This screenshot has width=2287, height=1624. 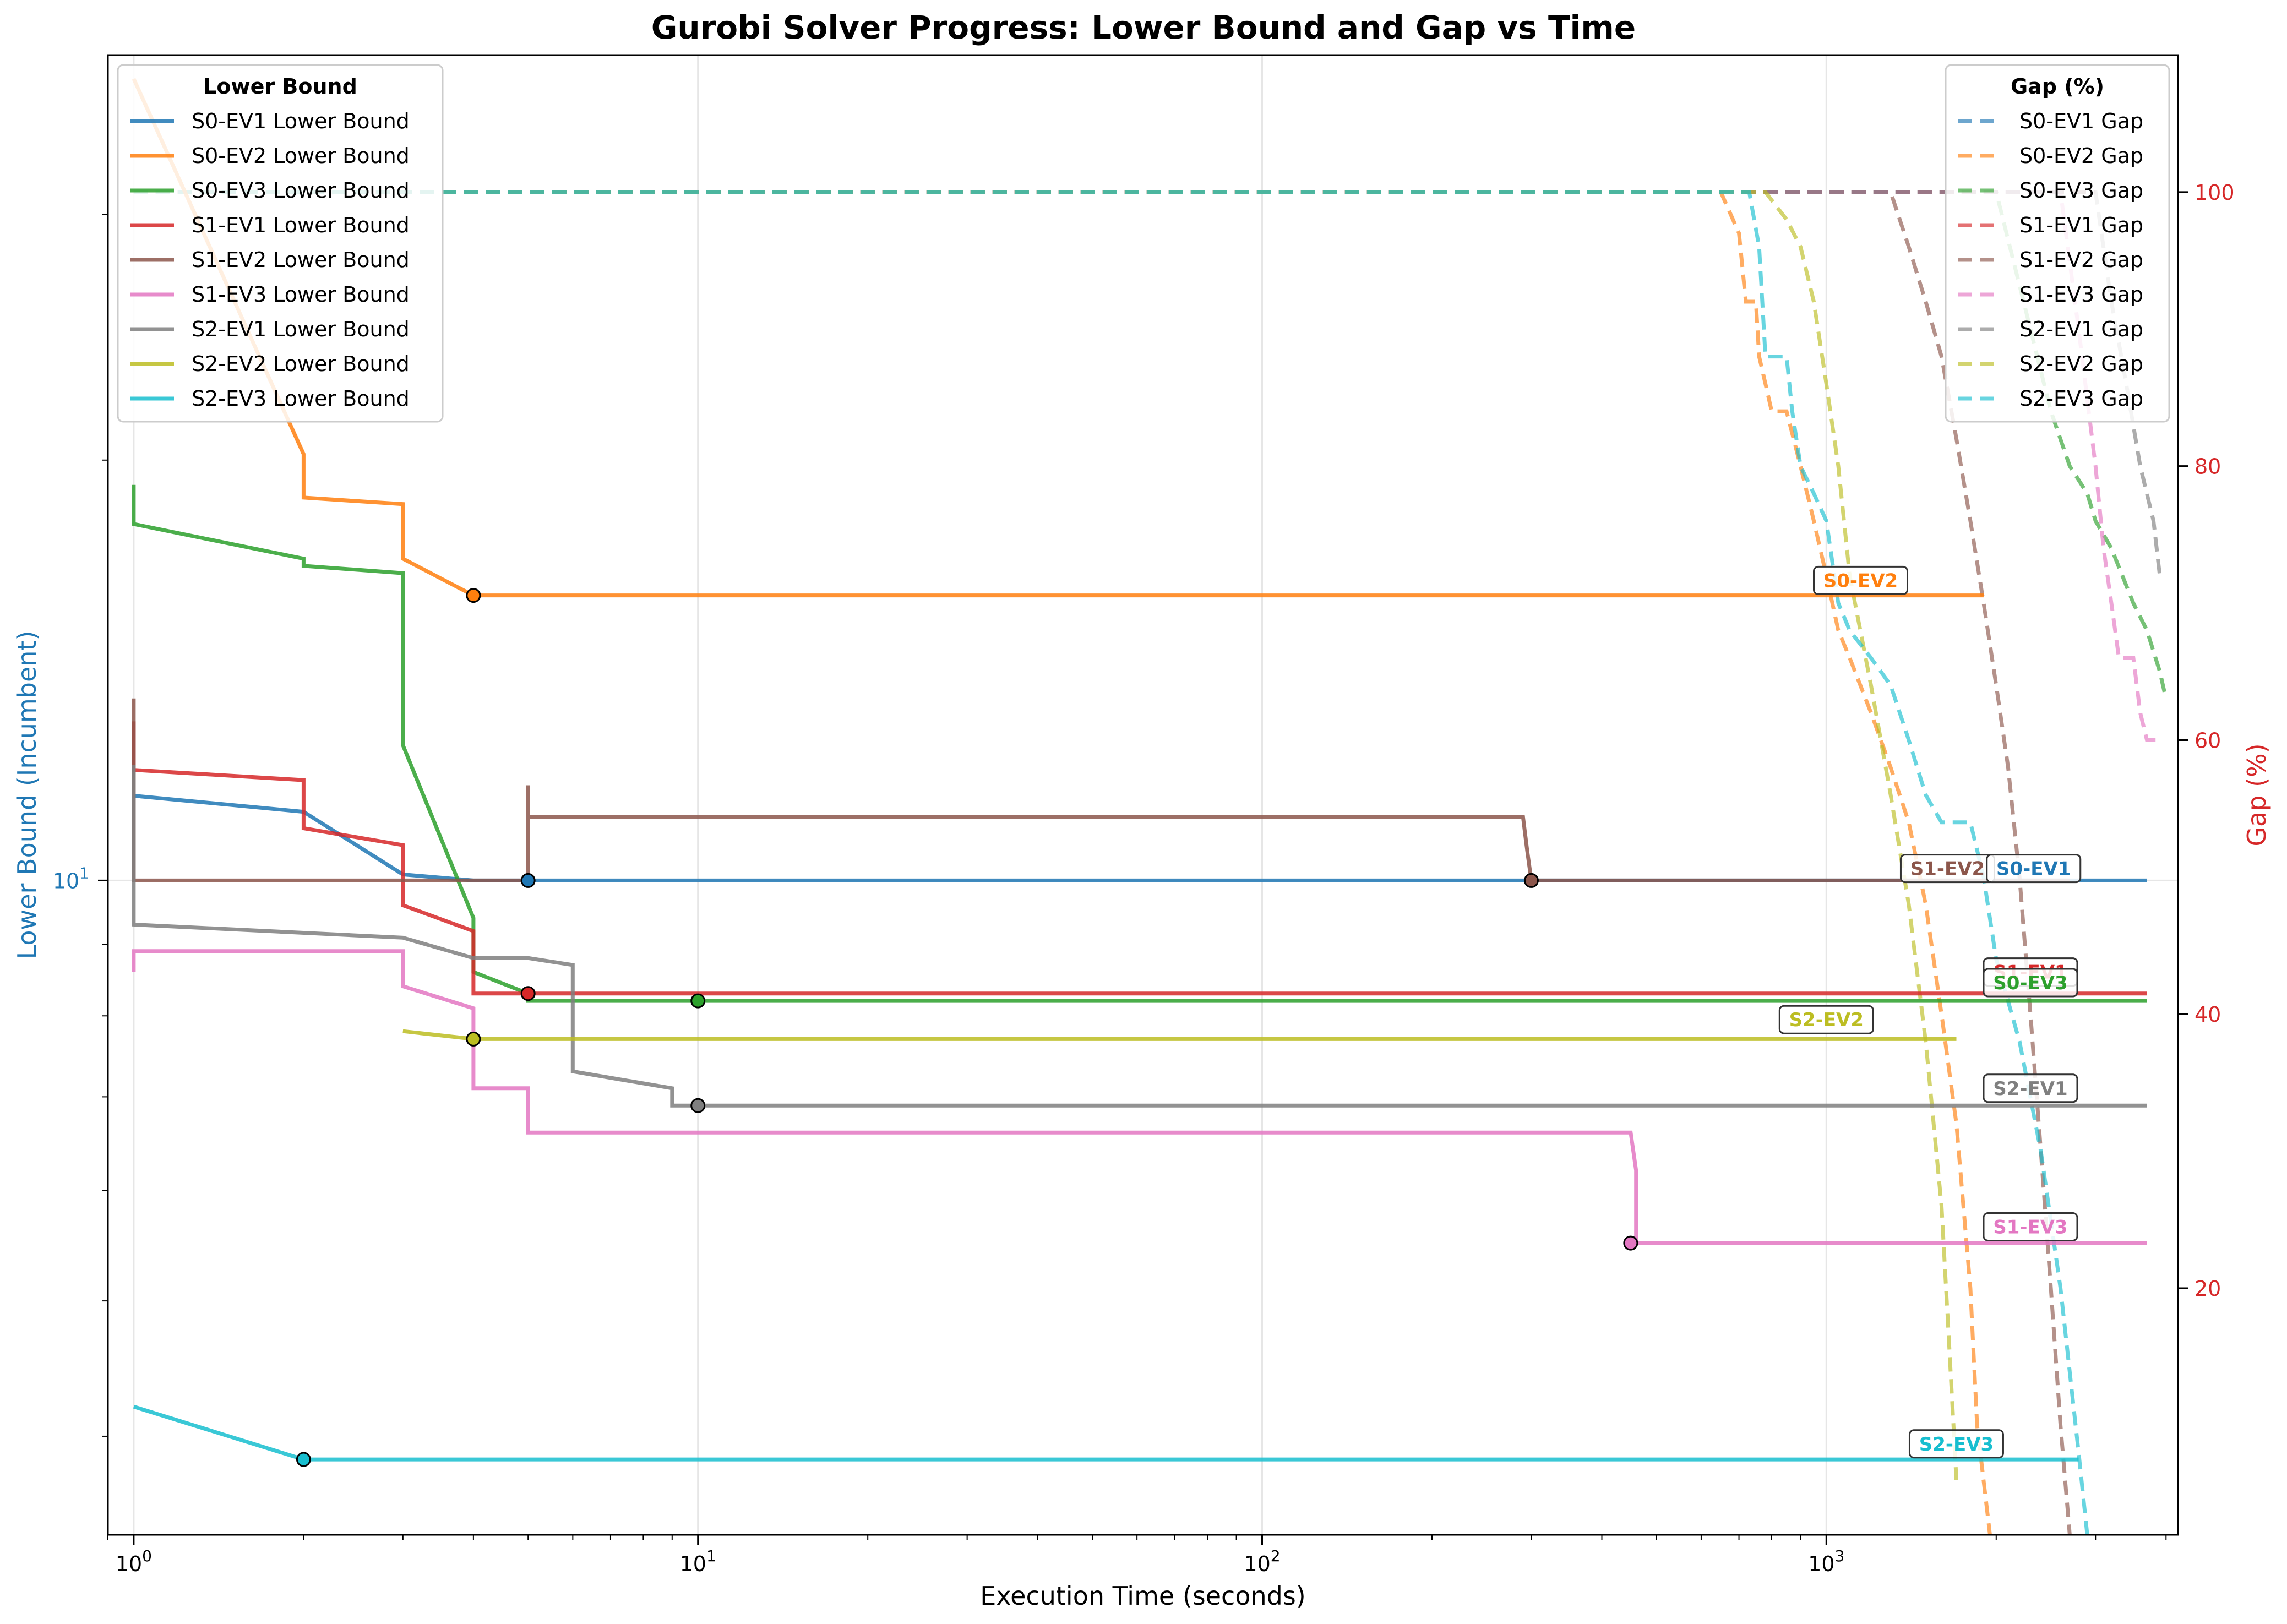 What do you see at coordinates (2081, 364) in the screenshot?
I see `legend-gap-label-s2-ev2: S2-EV2 Gap` at bounding box center [2081, 364].